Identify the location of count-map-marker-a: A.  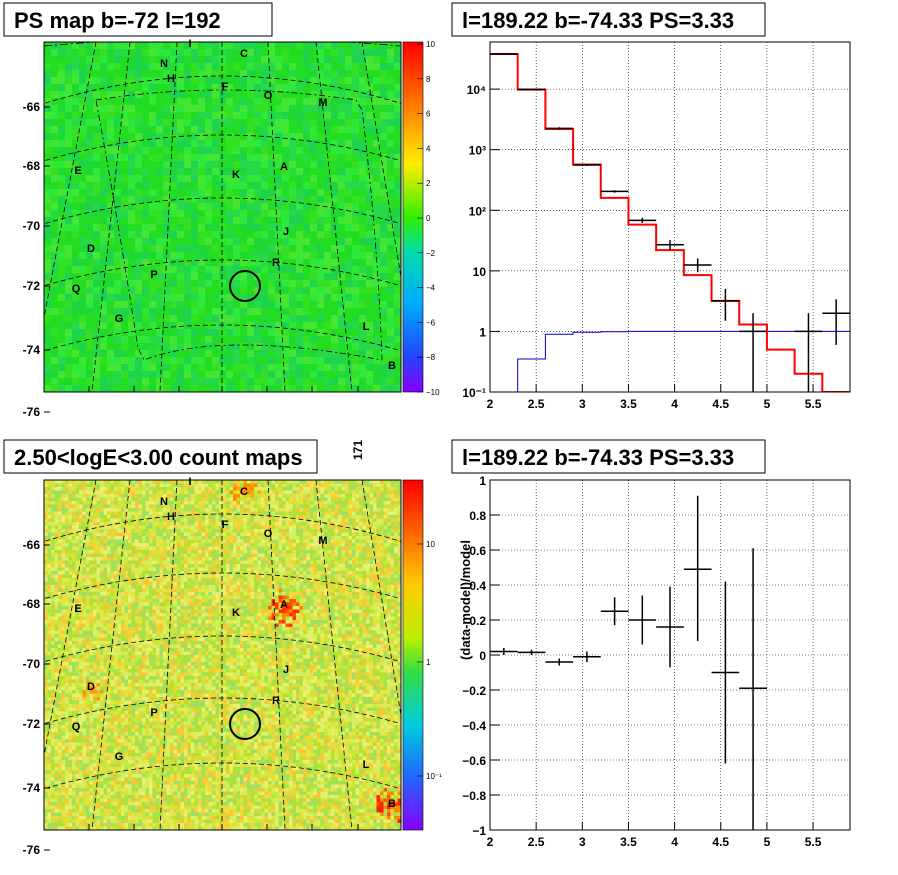
(284, 605).